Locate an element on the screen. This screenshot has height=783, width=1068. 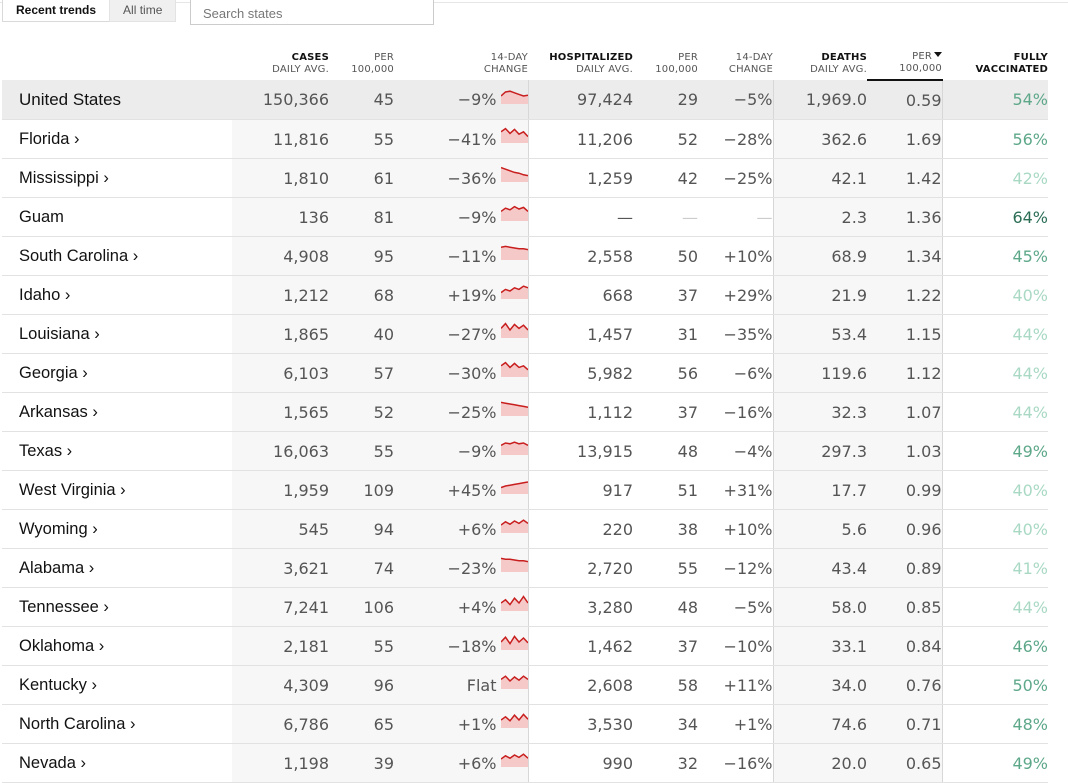
col-deaths: DEATHS DAILY AVG. is located at coordinates (838, 63).